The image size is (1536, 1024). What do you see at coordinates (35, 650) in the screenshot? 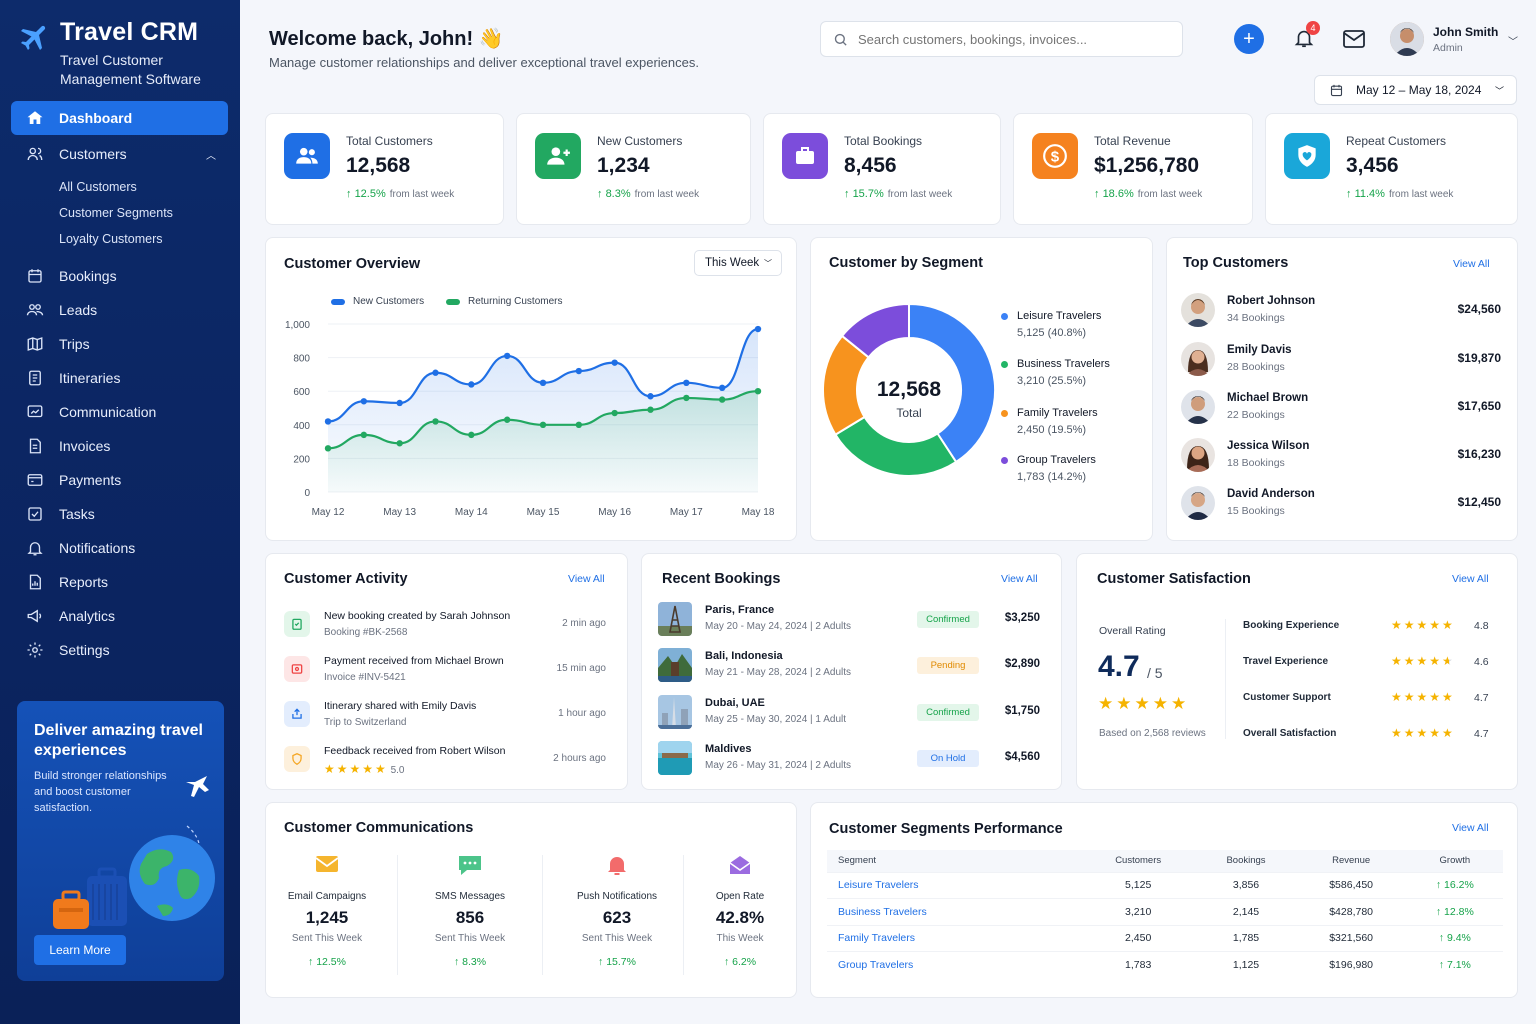
I see `gear-icon` at bounding box center [35, 650].